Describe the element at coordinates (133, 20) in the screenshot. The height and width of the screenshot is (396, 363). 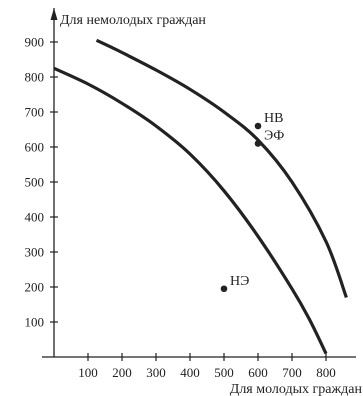
I see `y-axis-label: Для немолодых граждан` at that location.